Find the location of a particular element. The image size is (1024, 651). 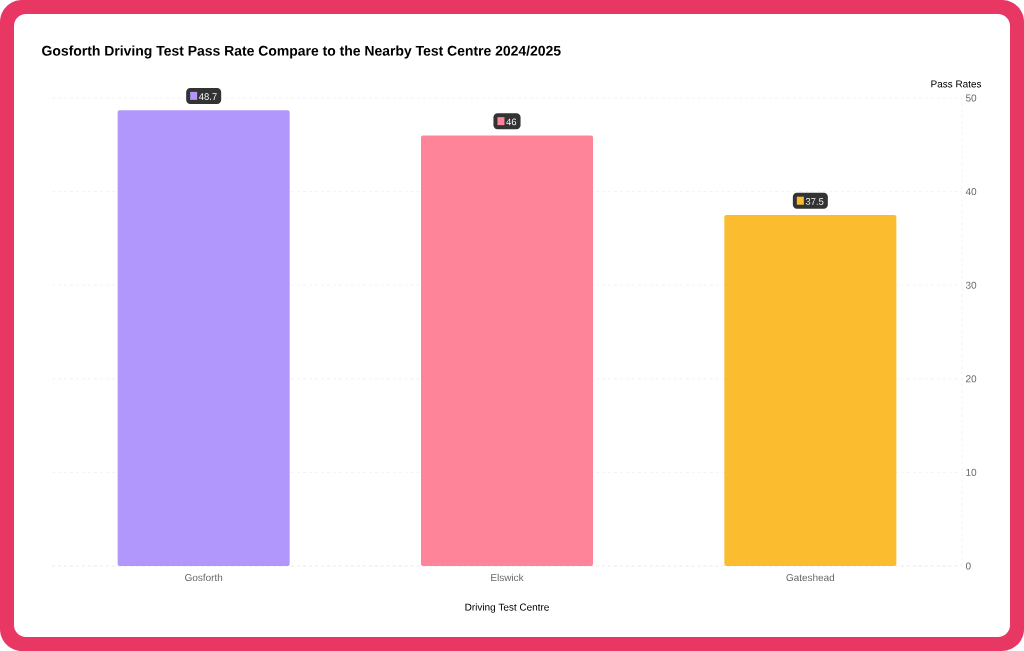

x-tick-label: Gateshead is located at coordinates (810, 577).